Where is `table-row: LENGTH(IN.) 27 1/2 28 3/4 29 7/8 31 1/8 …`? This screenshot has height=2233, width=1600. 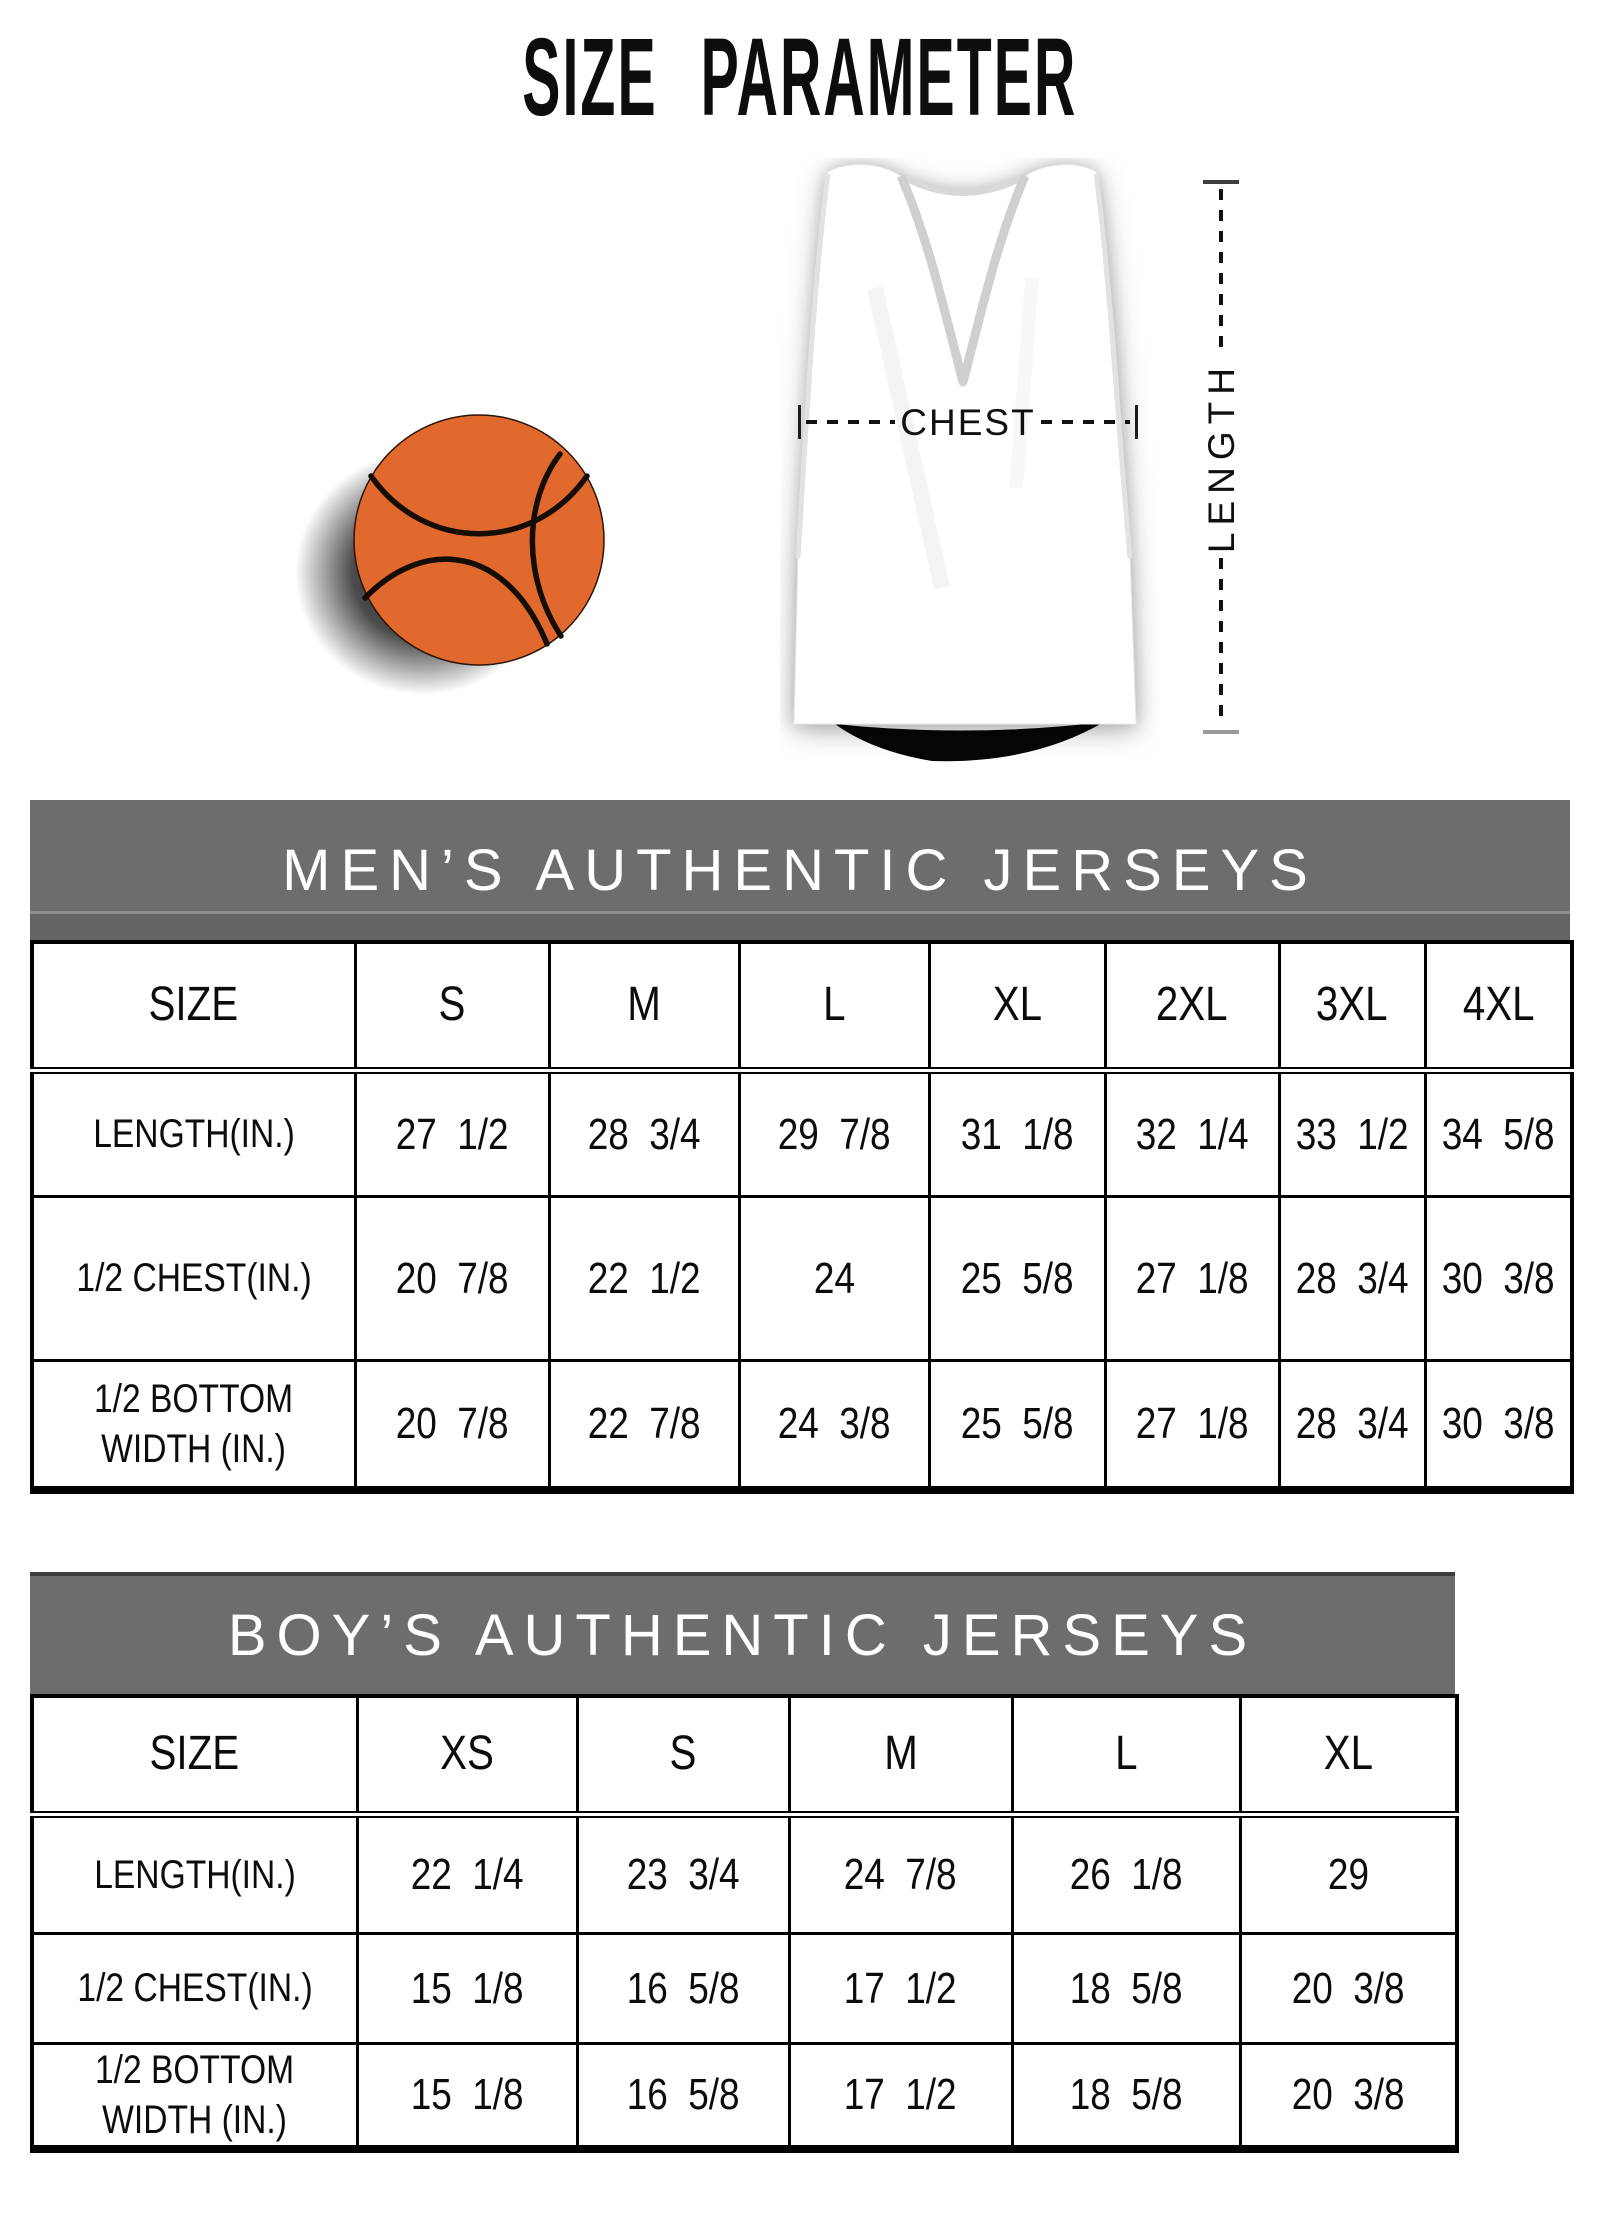
table-row: LENGTH(IN.) 27 1/2 28 3/4 29 7/8 31 1/8 … is located at coordinates (802, 1133).